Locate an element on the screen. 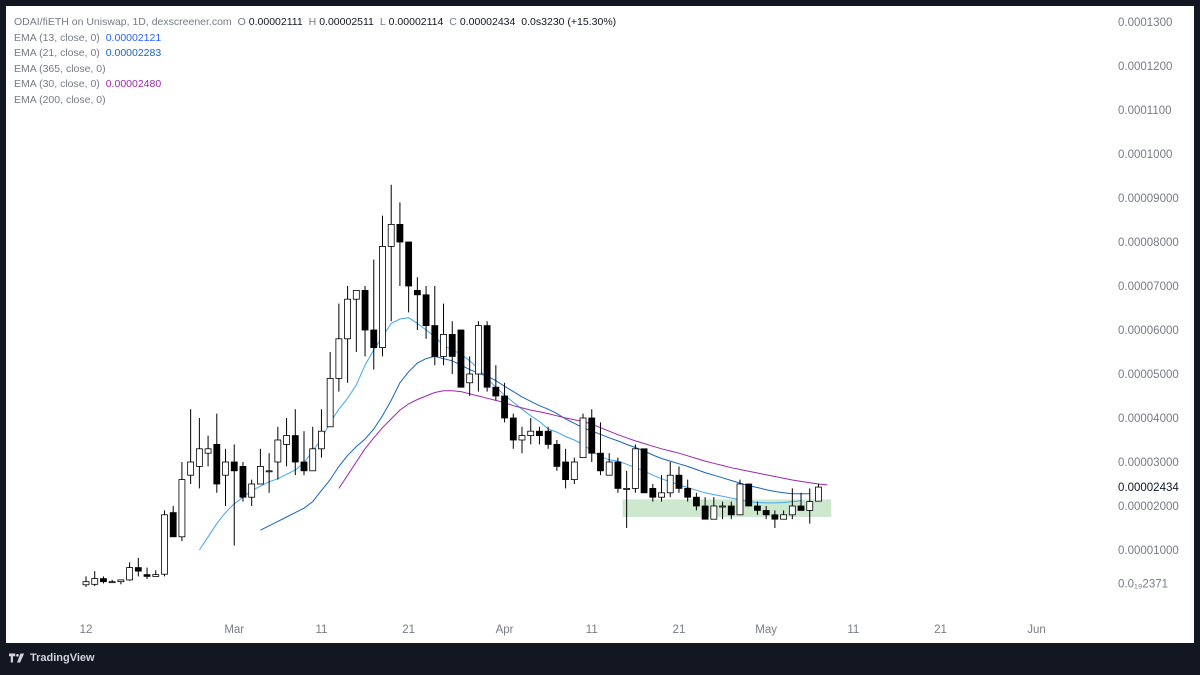 The image size is (1200, 675). tradingview-branding: TradingView is located at coordinates (52, 658).